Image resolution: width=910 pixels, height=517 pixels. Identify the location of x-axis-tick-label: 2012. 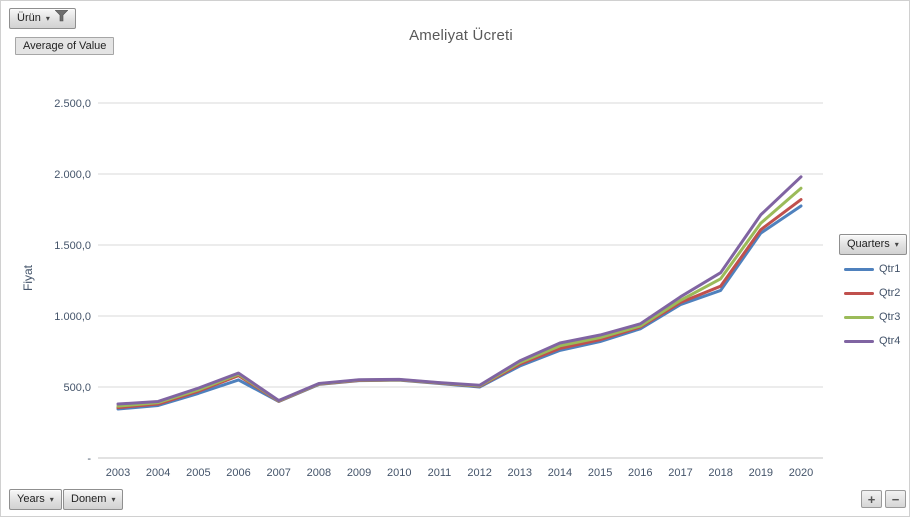
(479, 473).